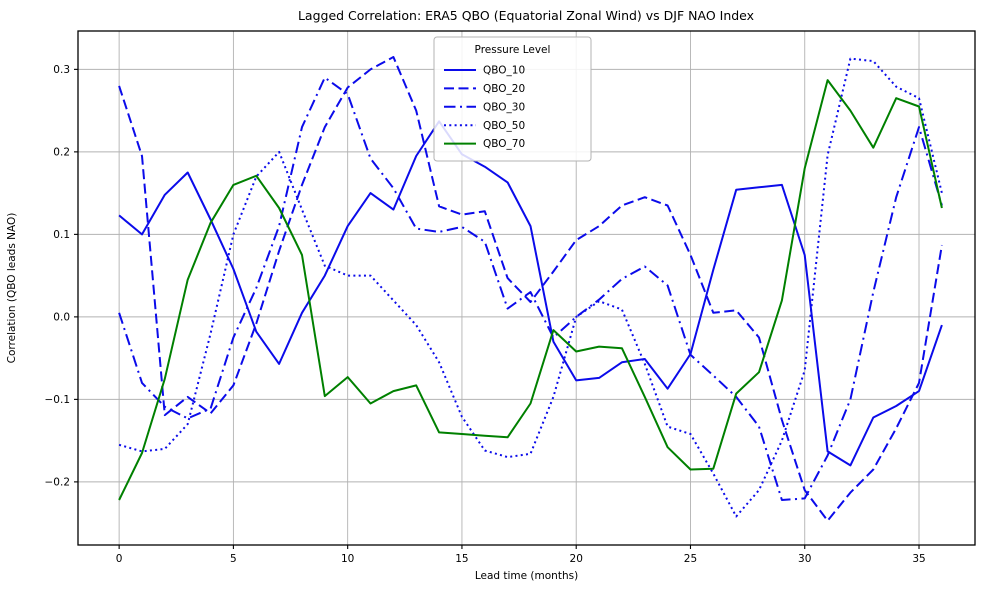 The image size is (1000, 600). Describe the element at coordinates (233, 559) in the screenshot. I see `x-tick-label: 5` at that location.